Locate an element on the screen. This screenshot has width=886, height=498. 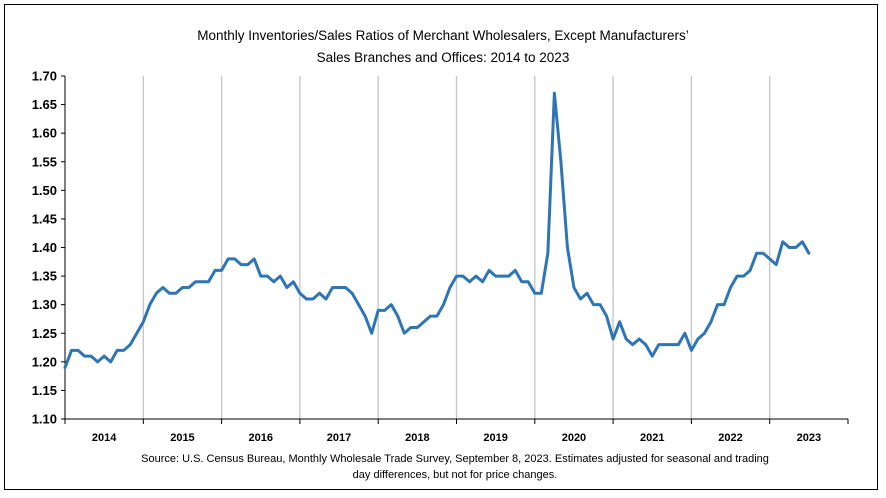
y-tick-label: 1.65 is located at coordinates (44, 104).